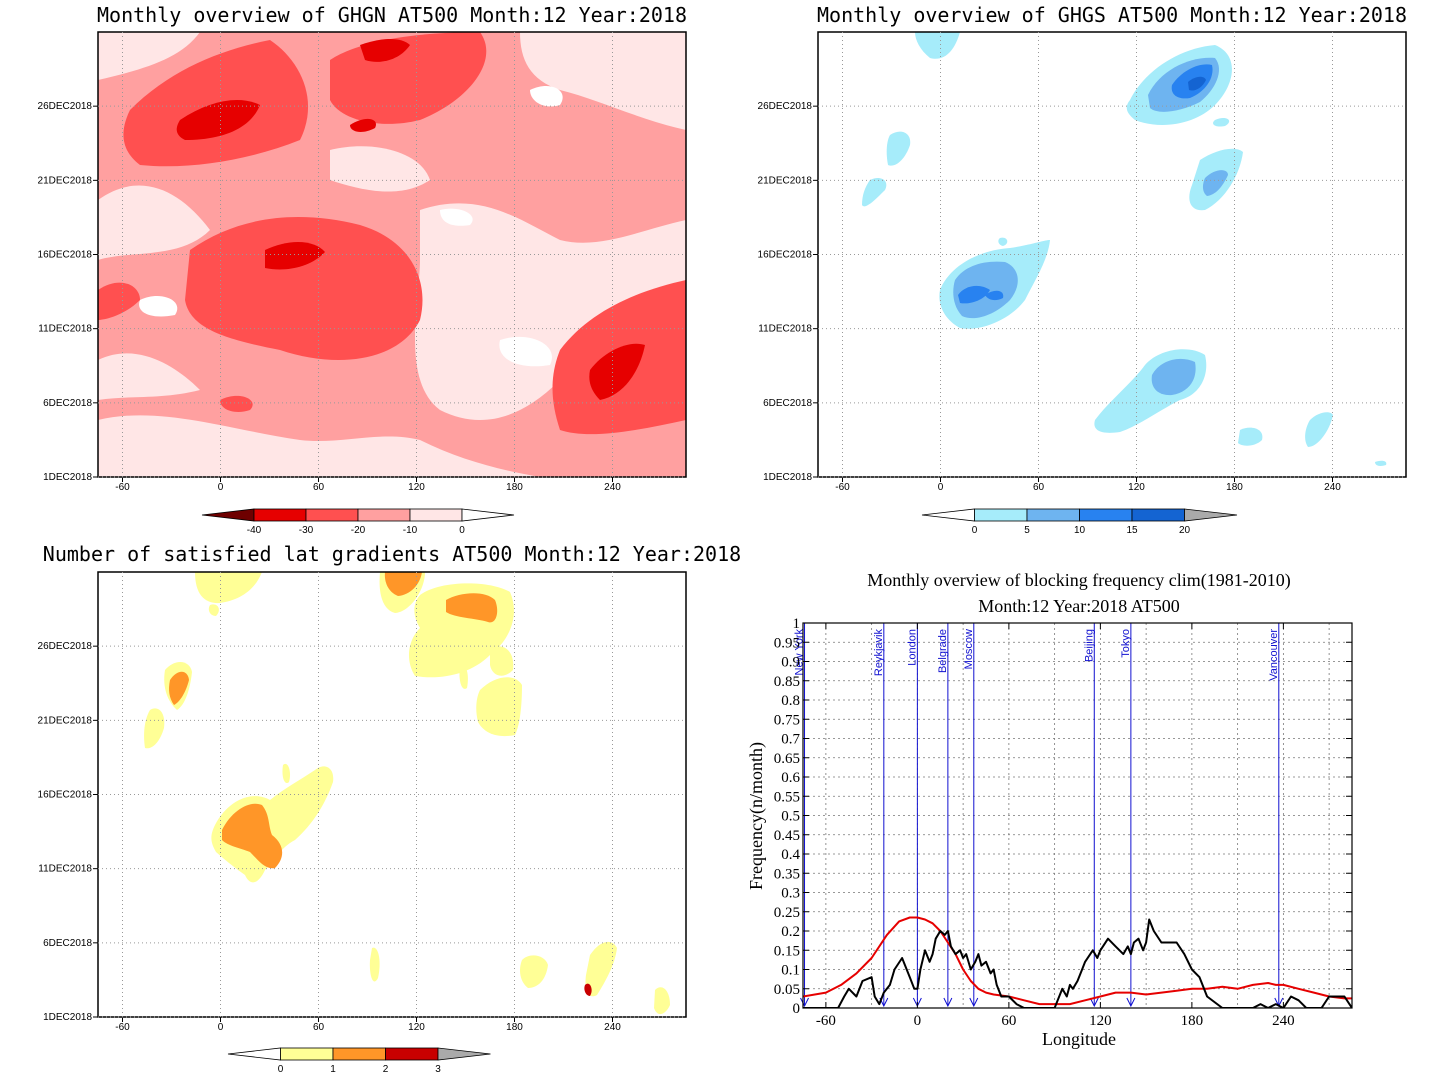 This screenshot has height=1091, width=1440. I want to click on chart-y-tick-label: 0.45, so click(787, 836).